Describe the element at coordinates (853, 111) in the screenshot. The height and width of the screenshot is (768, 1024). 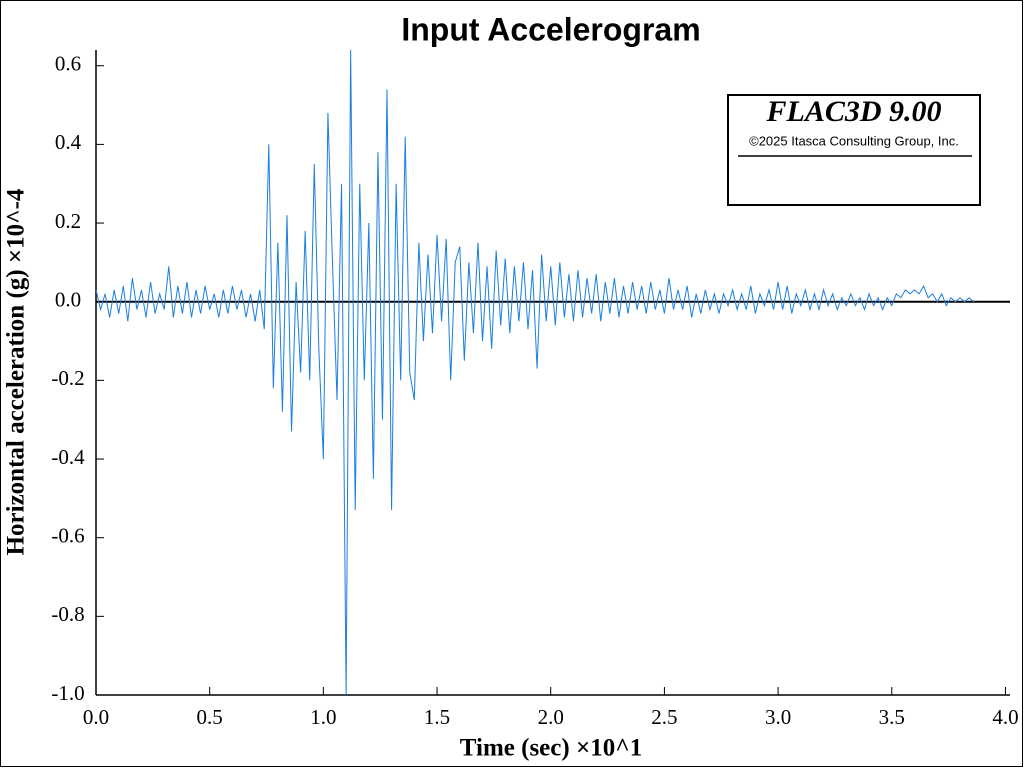
I see `legend-title: FLAC3D 9.00` at that location.